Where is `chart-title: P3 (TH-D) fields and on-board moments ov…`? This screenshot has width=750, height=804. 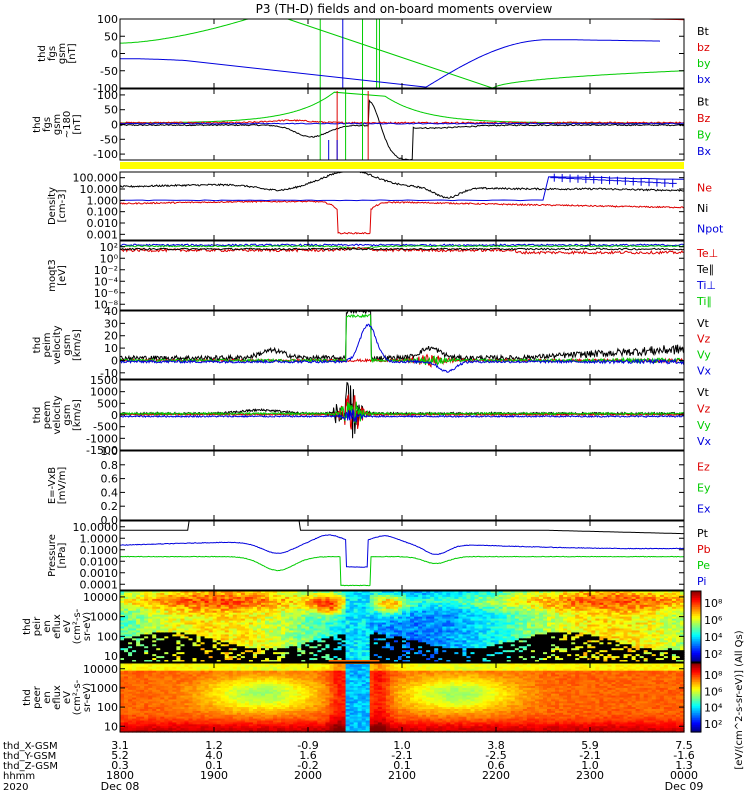
chart-title: P3 (TH-D) fields and on-board moments ov… is located at coordinates (404, 9).